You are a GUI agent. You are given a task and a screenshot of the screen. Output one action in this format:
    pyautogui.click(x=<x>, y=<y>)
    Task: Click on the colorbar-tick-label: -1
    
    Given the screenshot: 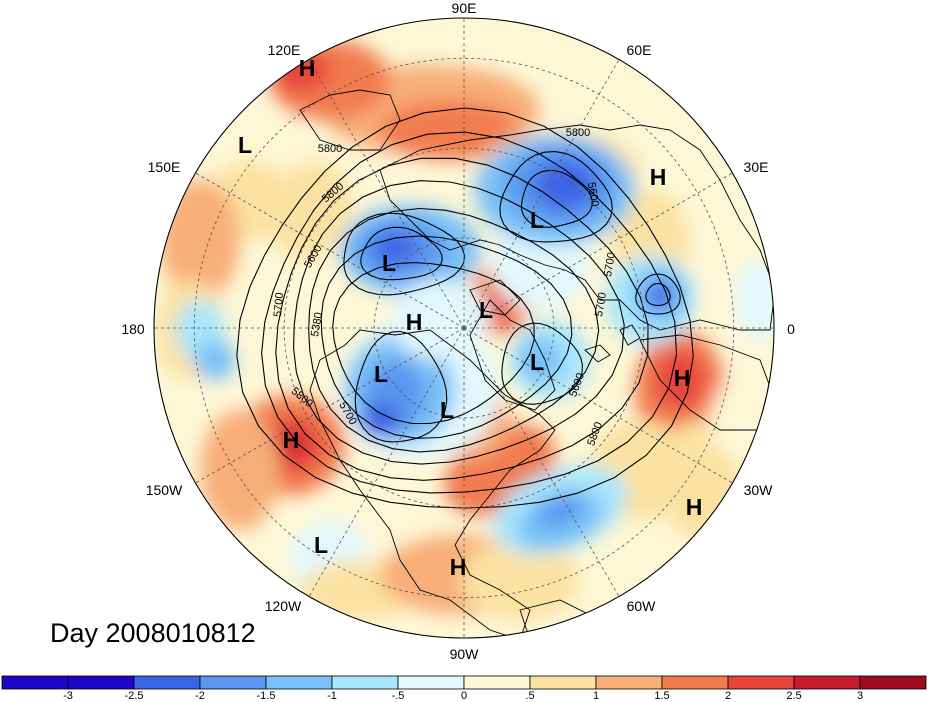 What is the action you would take?
    pyautogui.click(x=332, y=696)
    